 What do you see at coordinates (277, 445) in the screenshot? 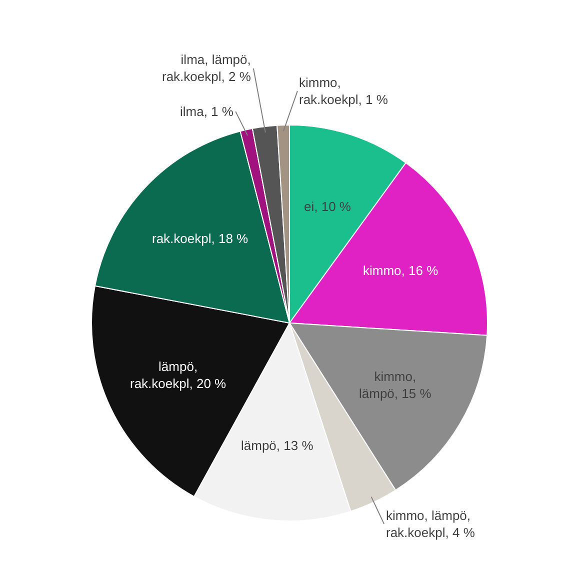
I see `slice-label: lämpö, 13 %` at bounding box center [277, 445].